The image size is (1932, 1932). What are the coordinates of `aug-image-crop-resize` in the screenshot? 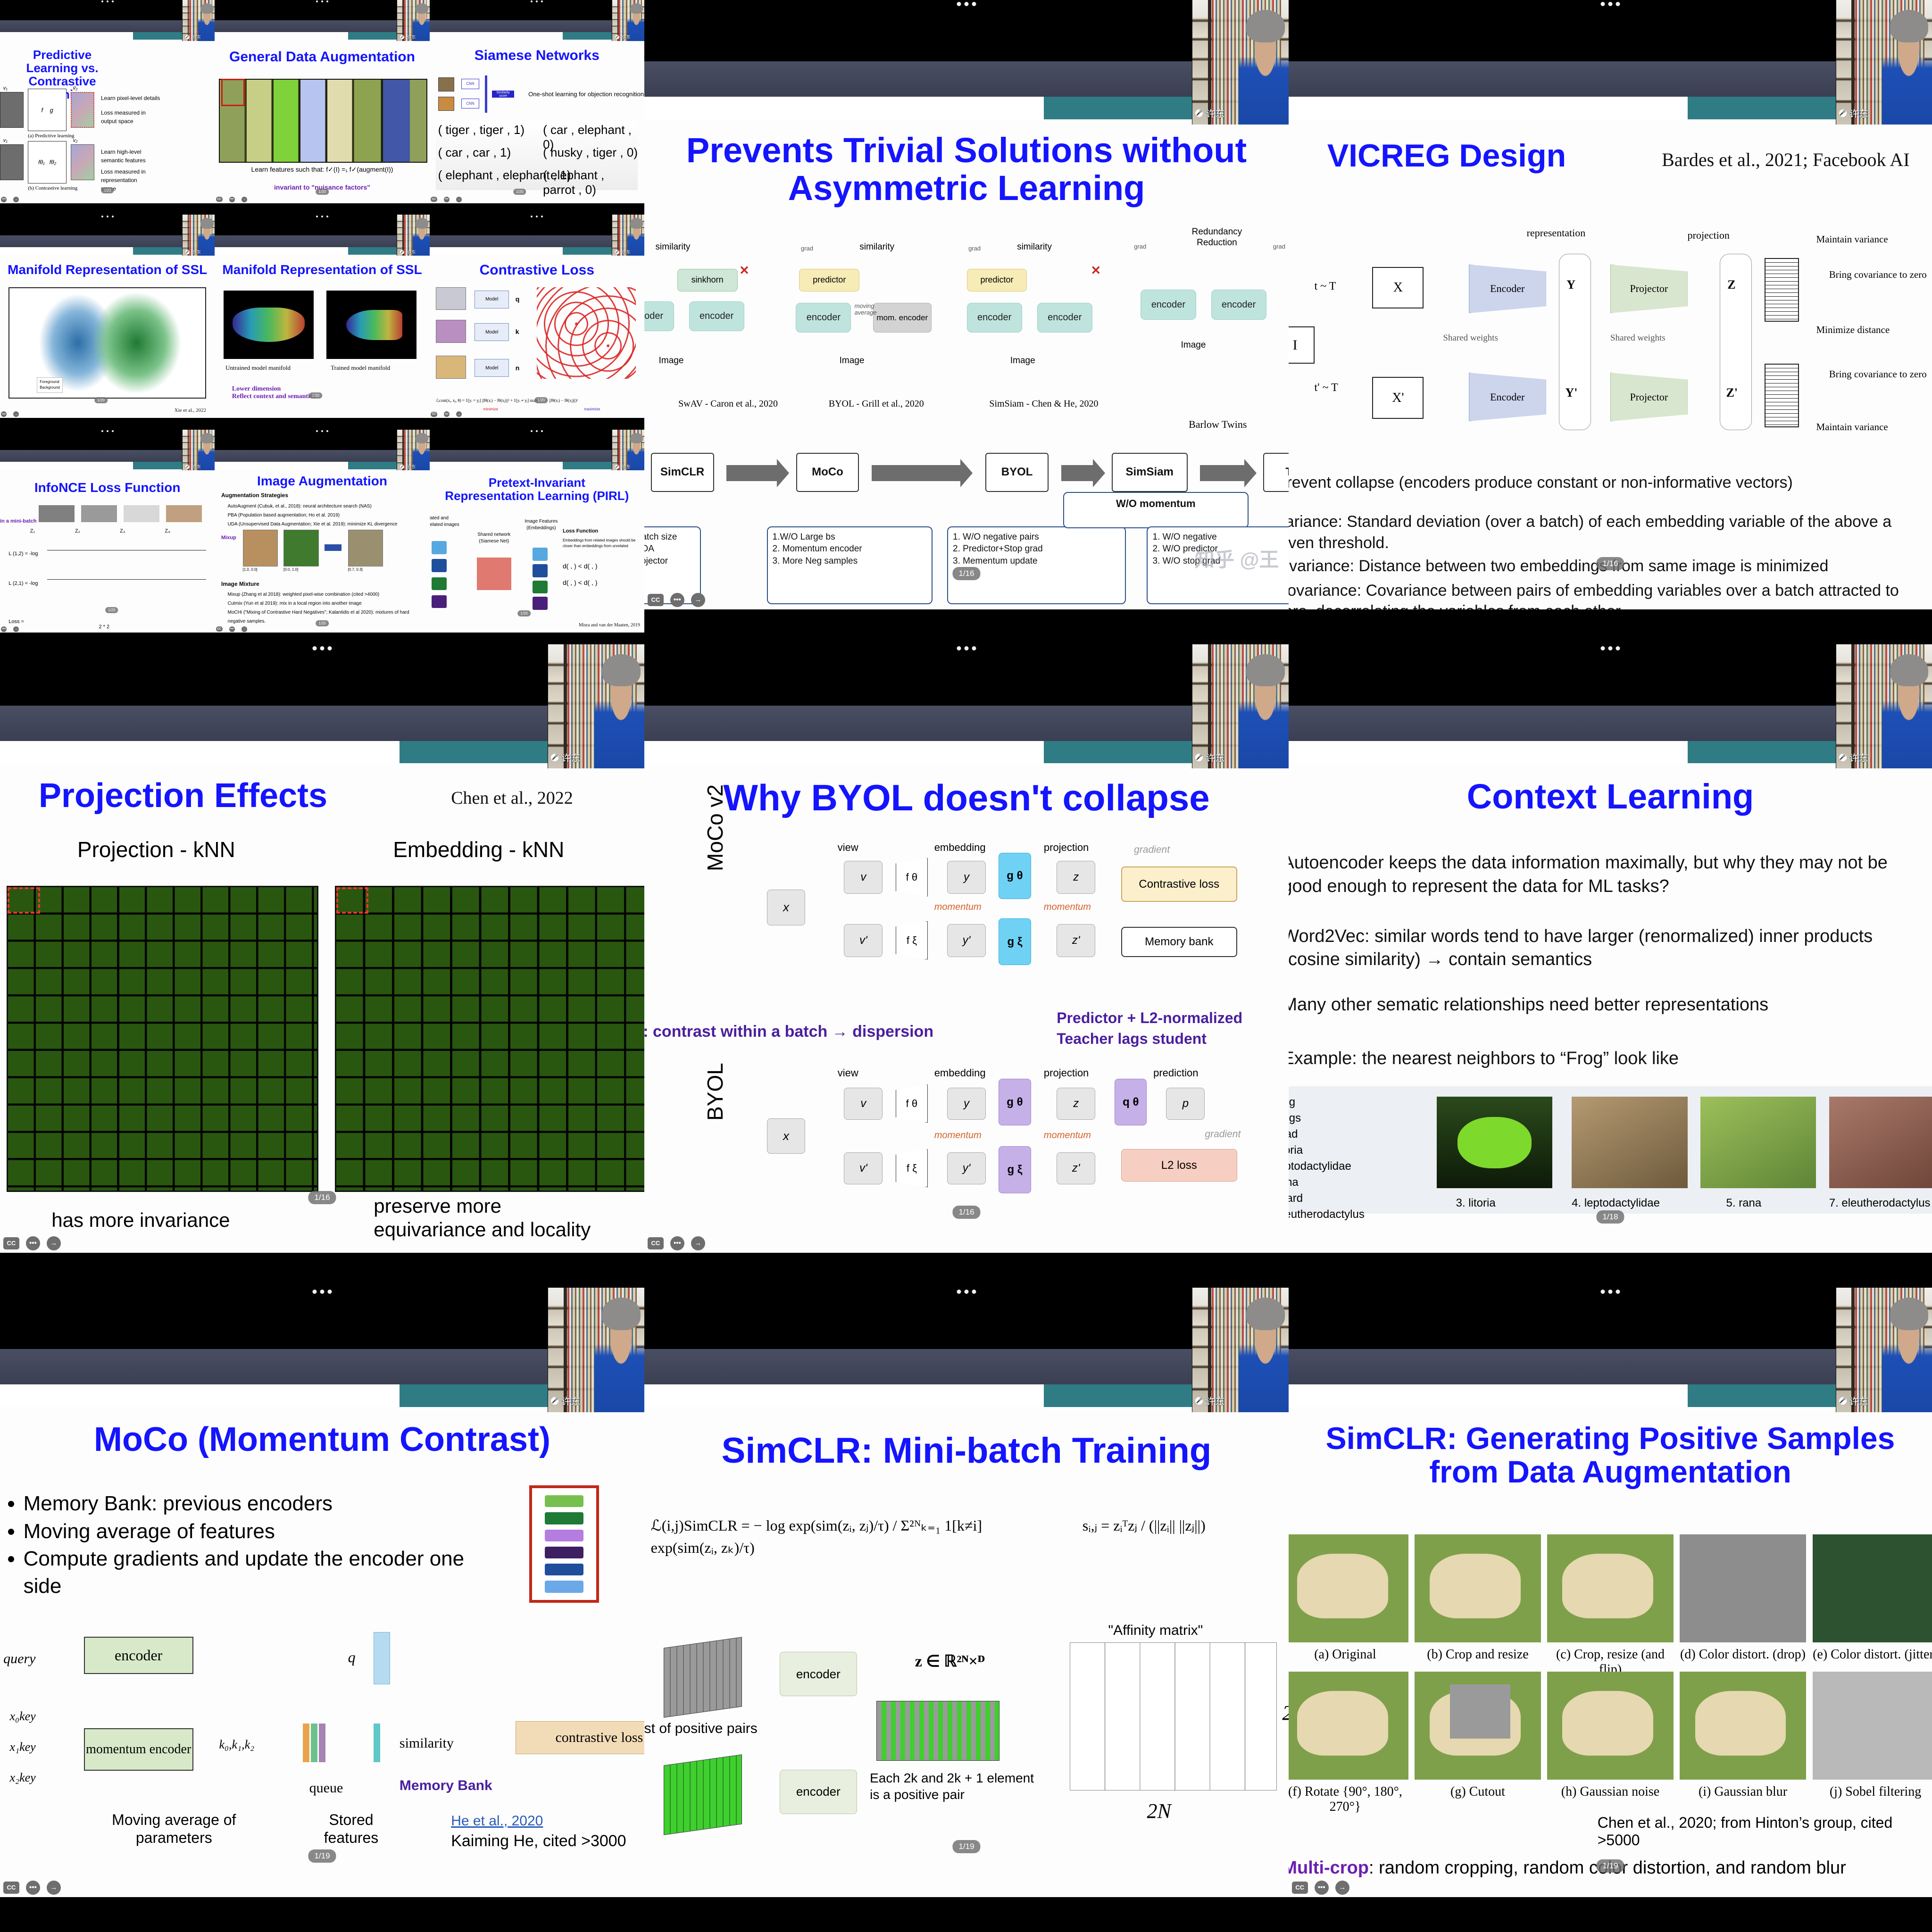 It's located at (1478, 1588).